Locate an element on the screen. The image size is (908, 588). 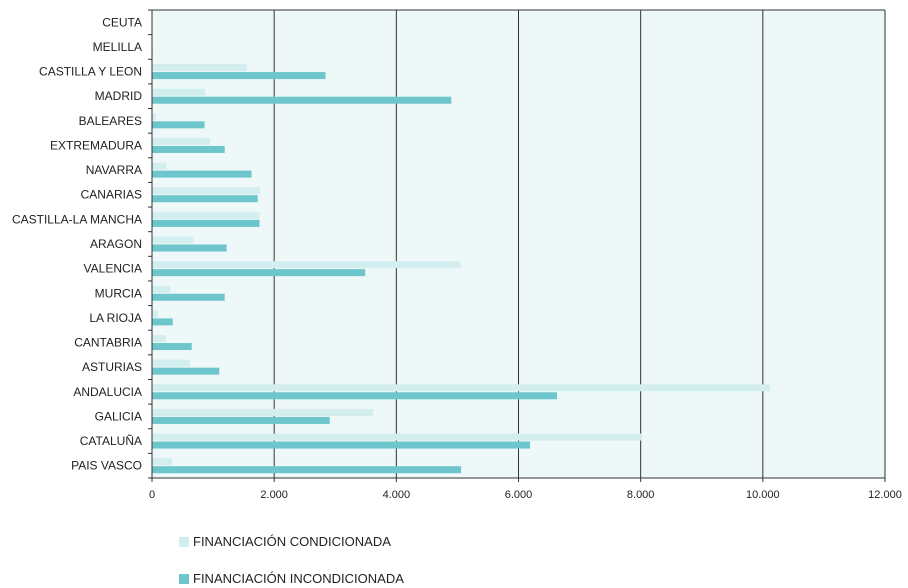
category-label: VALENCIA is located at coordinates (113, 269).